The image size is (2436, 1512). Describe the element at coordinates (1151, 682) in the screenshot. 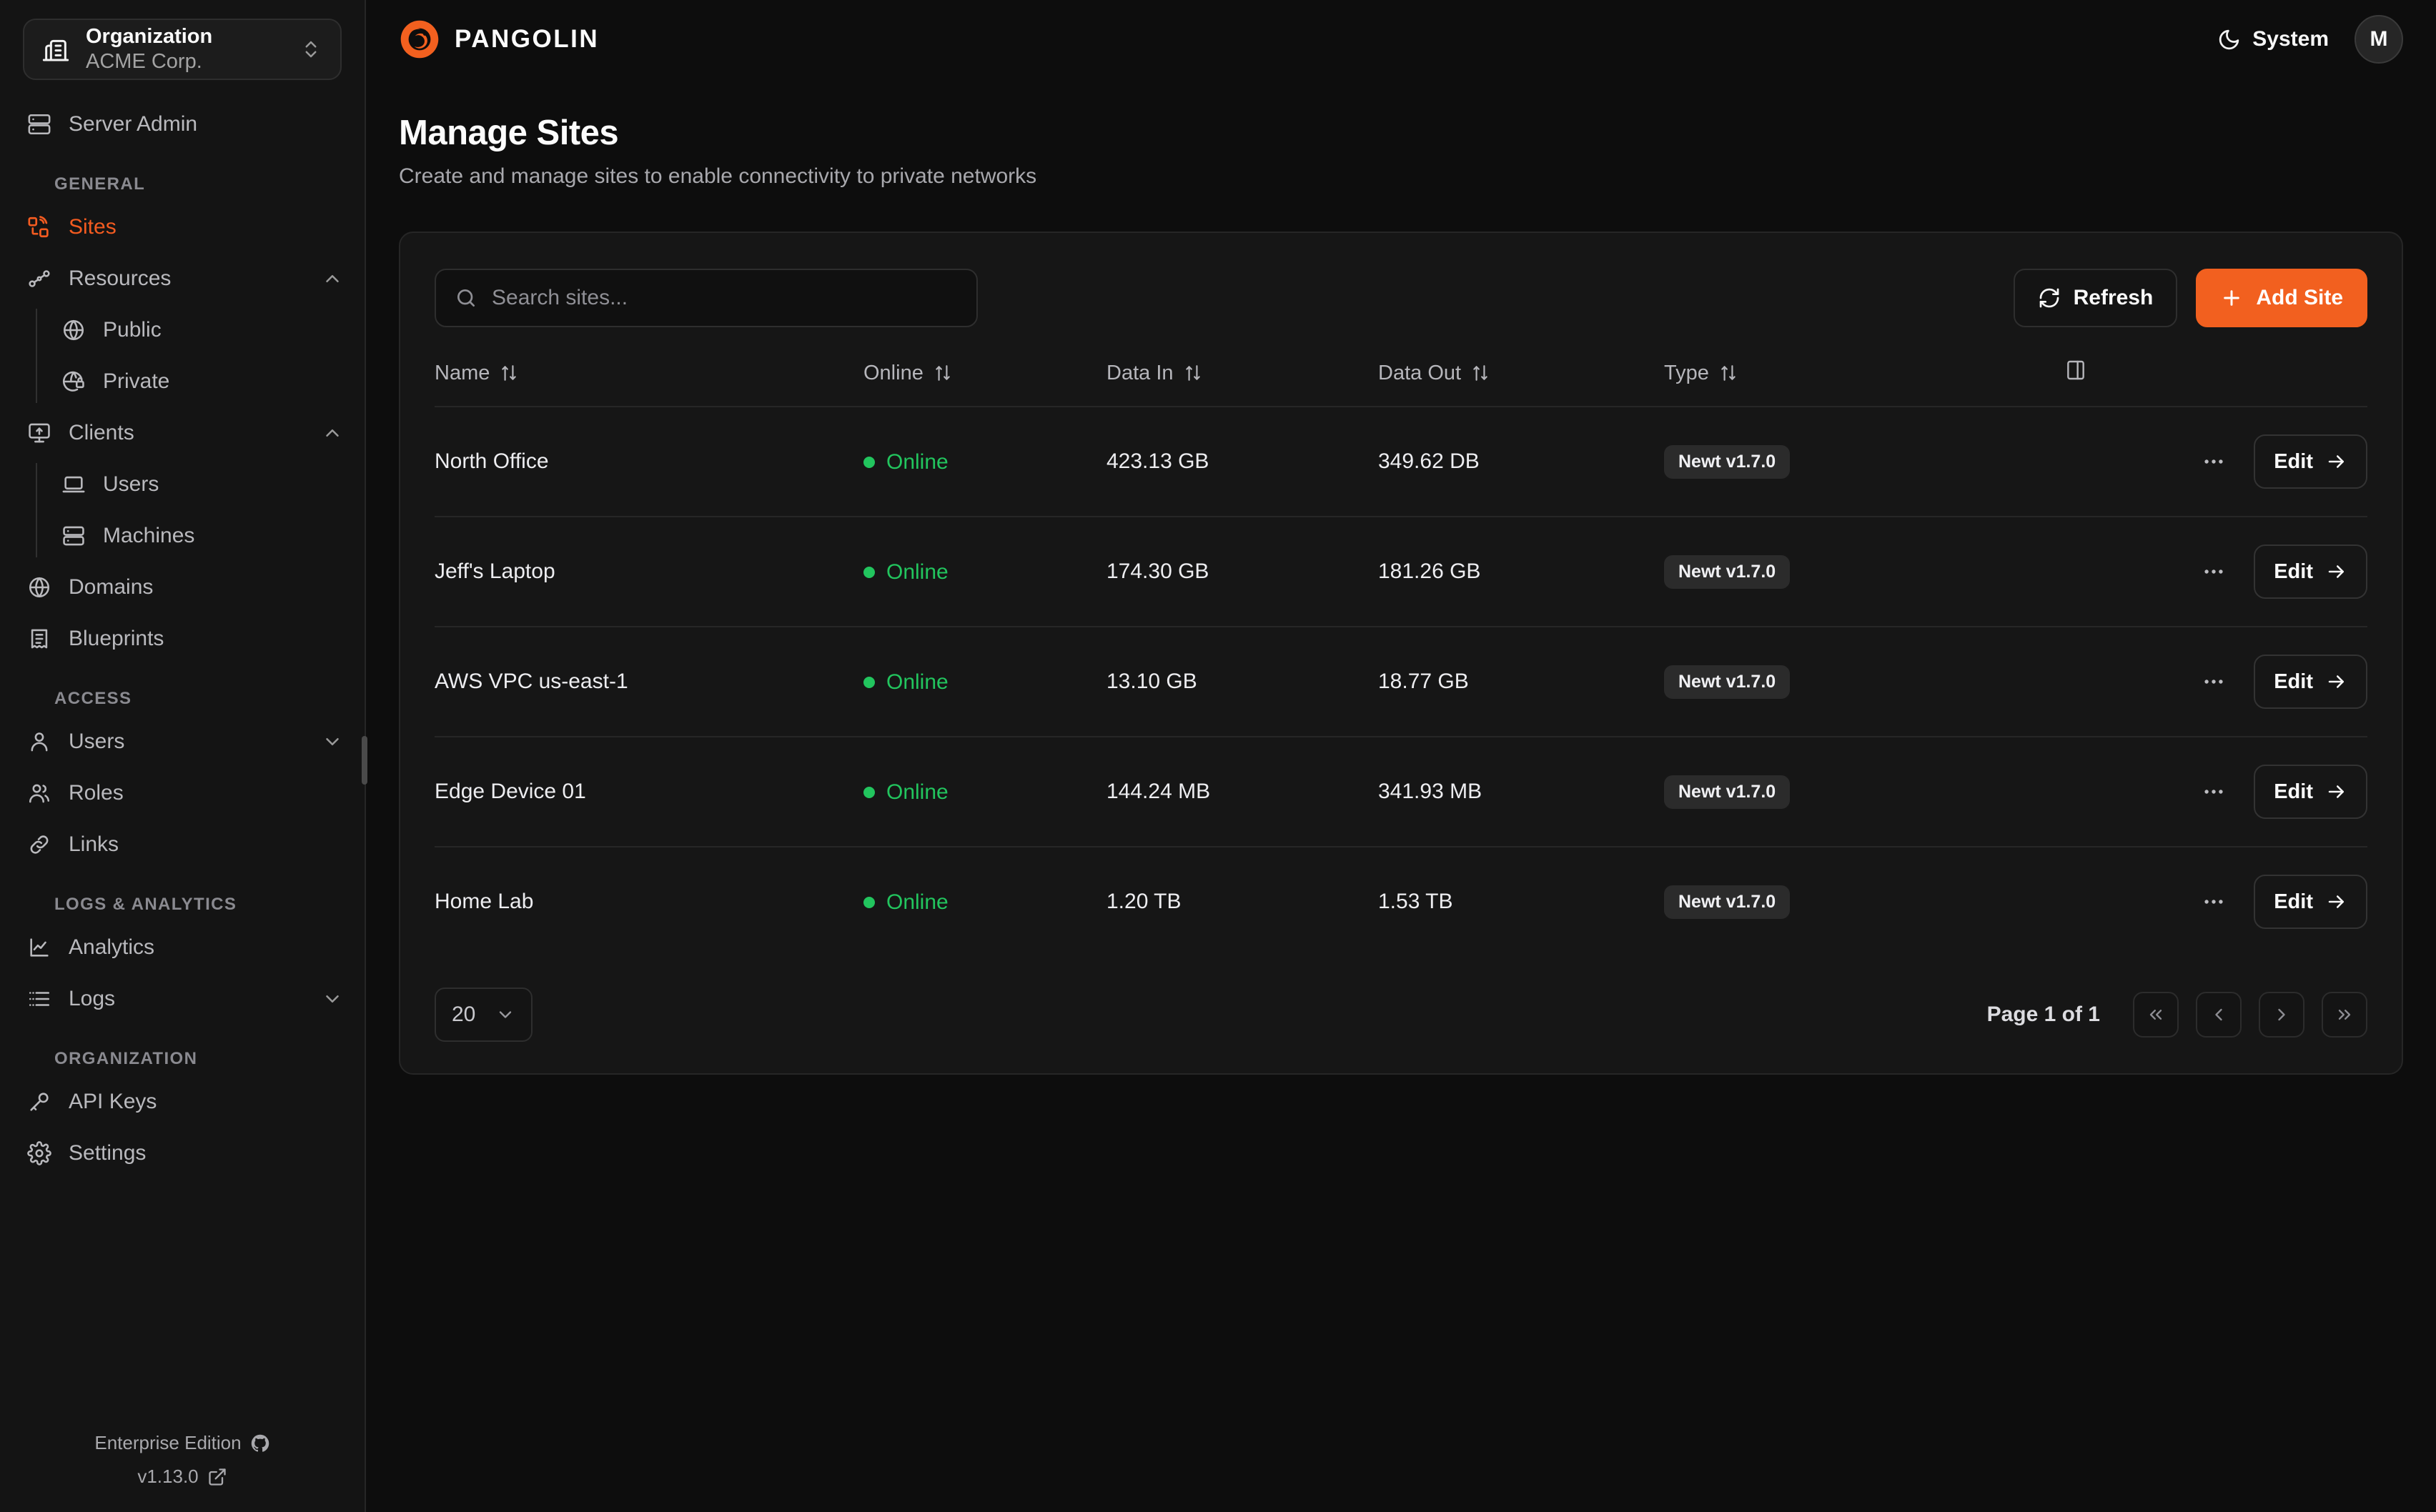

I see `cell-data-in: 13.10 GB` at that location.